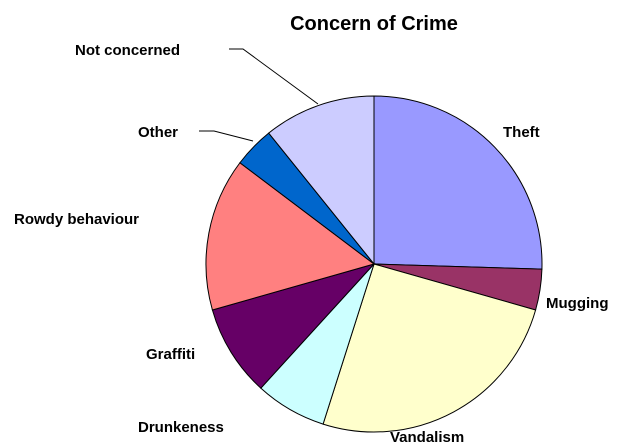 The image size is (639, 448). What do you see at coordinates (181, 427) in the screenshot?
I see `slice-label-drunkeness: Drunkeness` at bounding box center [181, 427].